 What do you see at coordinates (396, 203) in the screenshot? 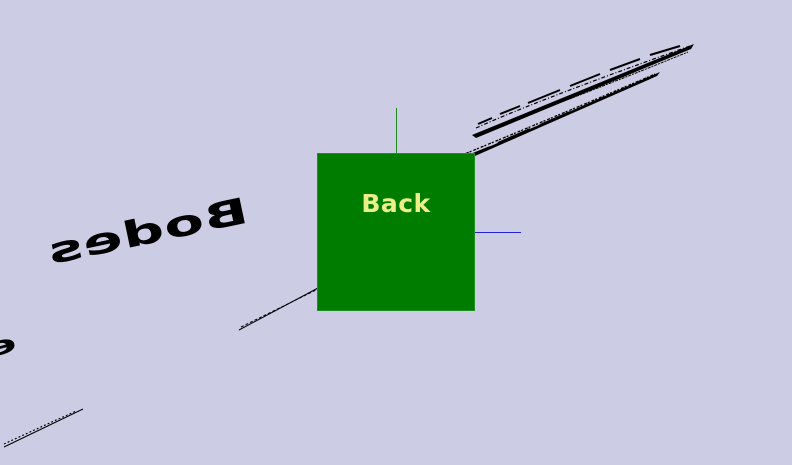
I see `back-face-label: Back` at bounding box center [396, 203].